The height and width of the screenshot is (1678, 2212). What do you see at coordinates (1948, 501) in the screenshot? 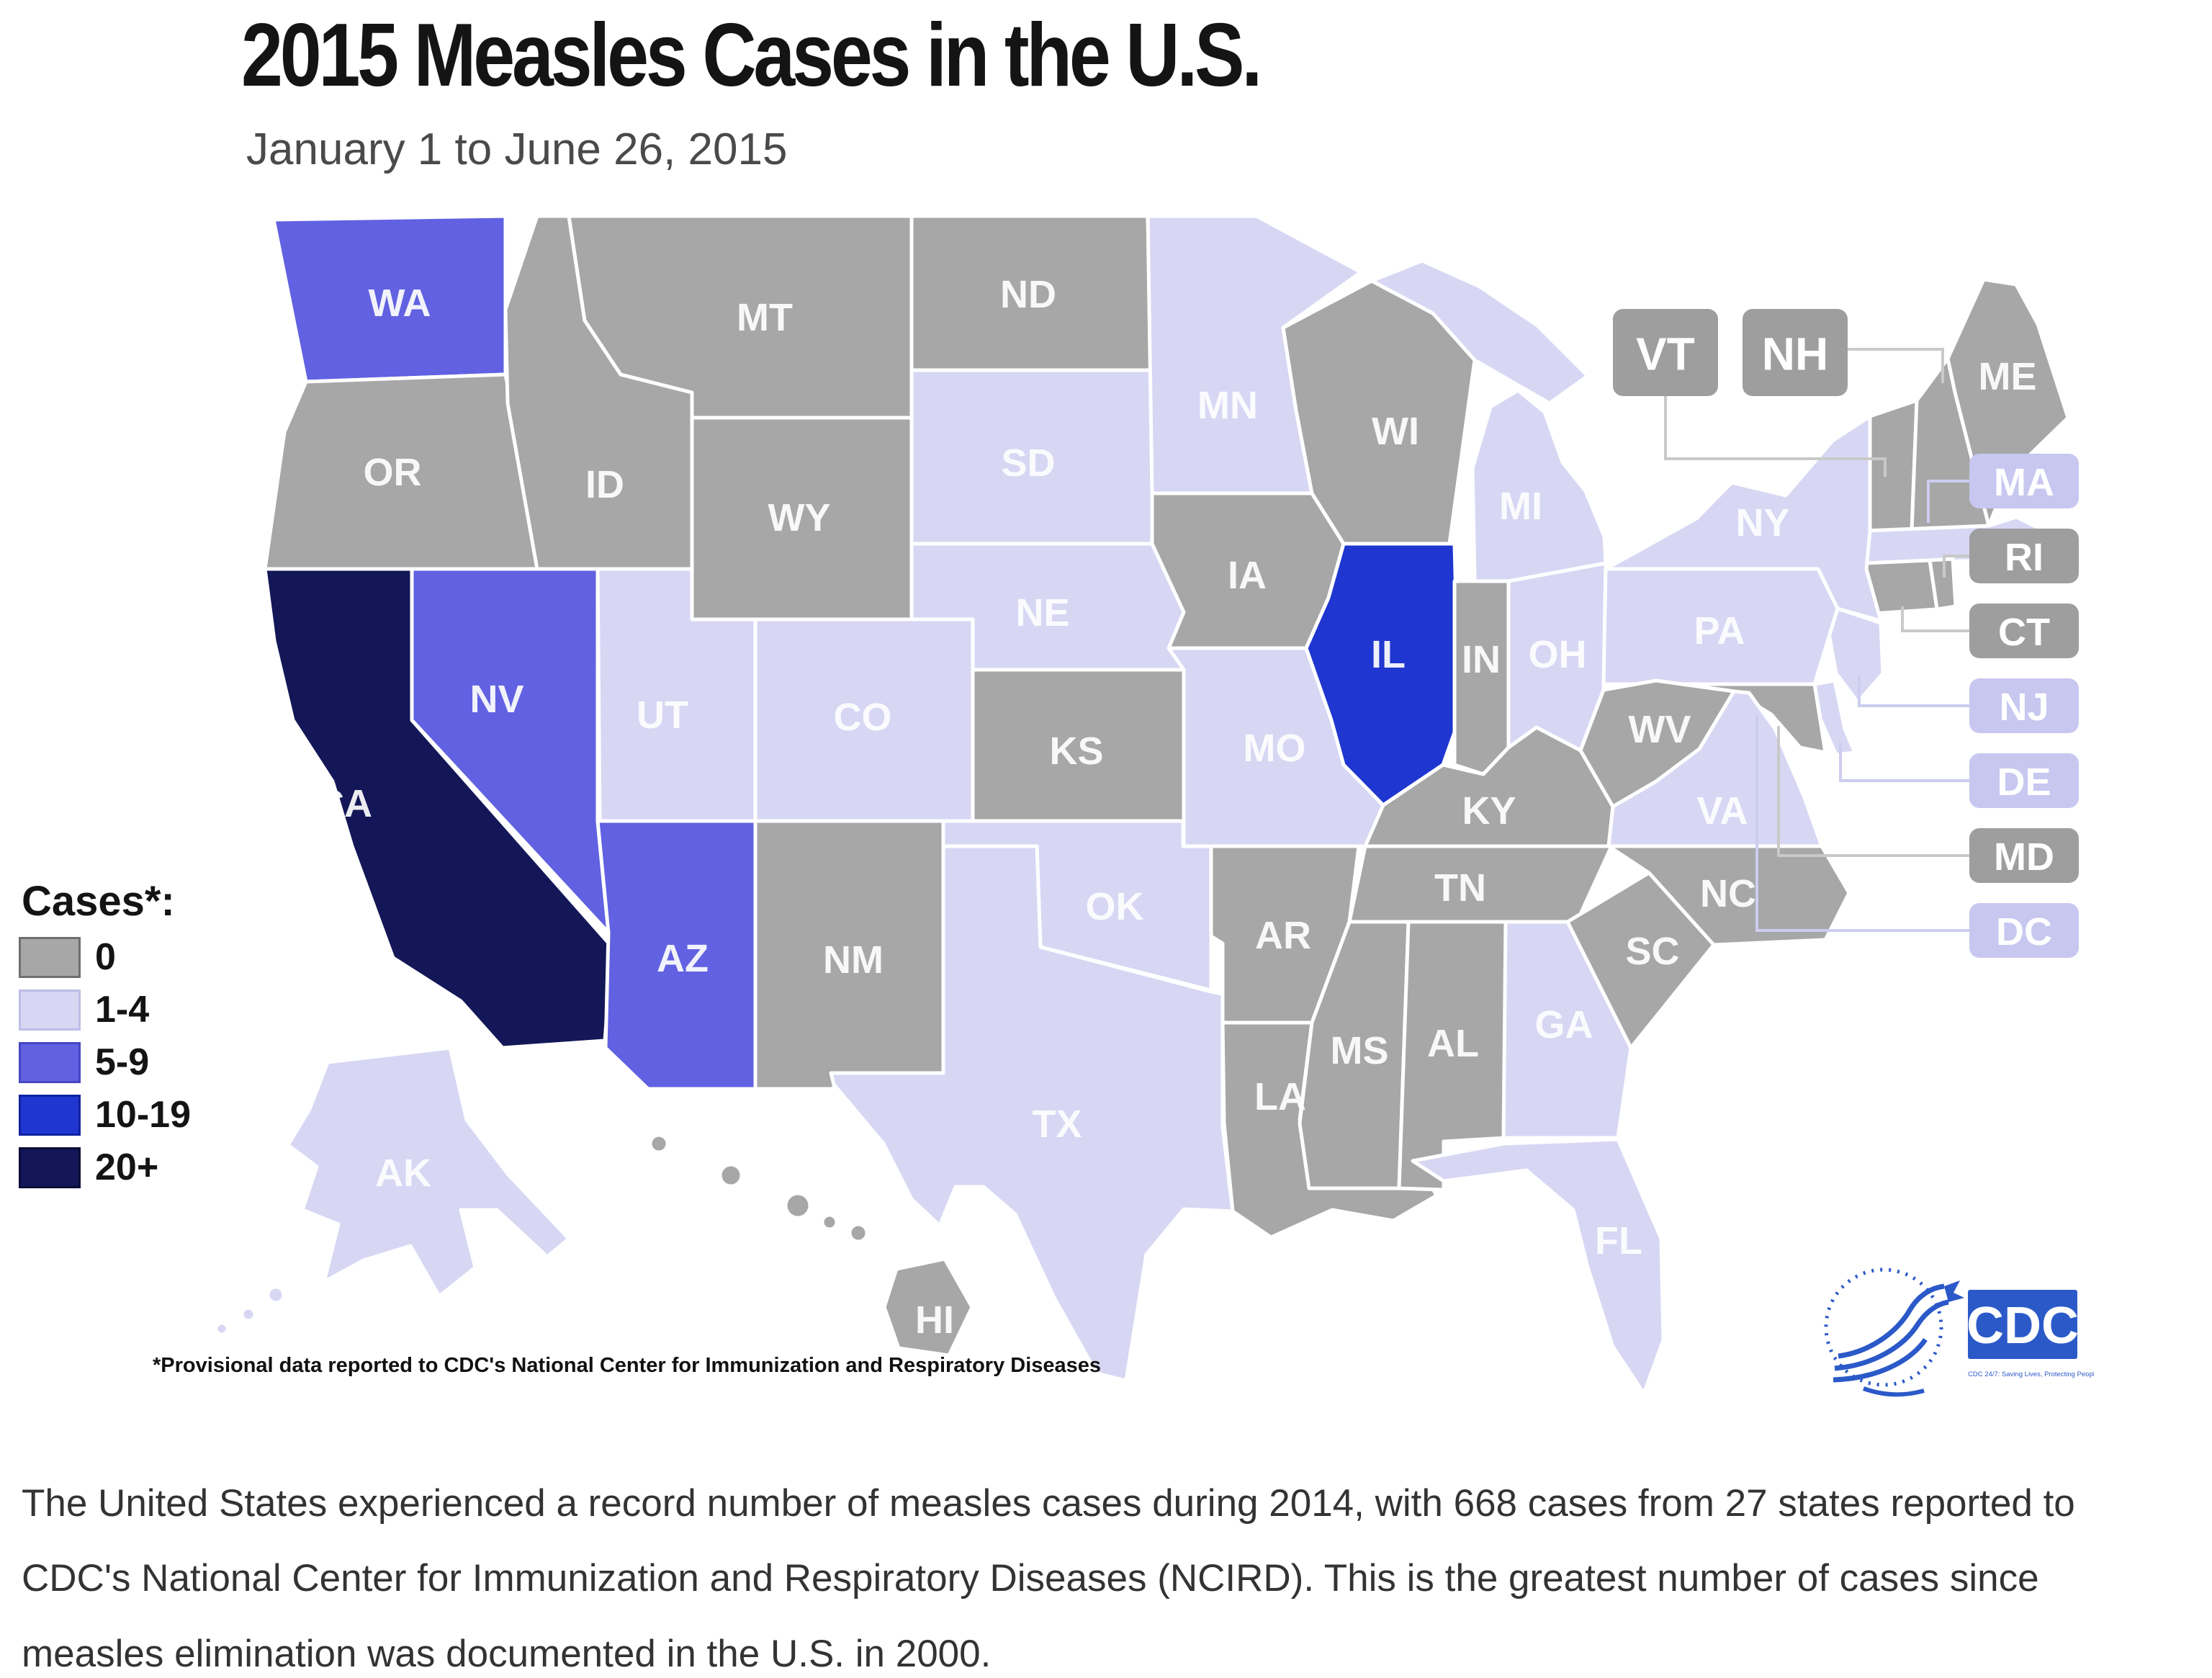
I see `leader-line-MA` at bounding box center [1948, 501].